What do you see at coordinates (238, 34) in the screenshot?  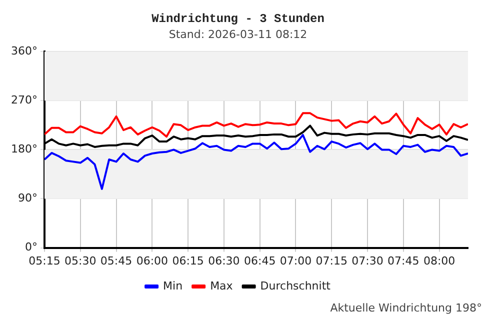 I see `chart-subtitle: Stand: 2026-03-11 08:12` at bounding box center [238, 34].